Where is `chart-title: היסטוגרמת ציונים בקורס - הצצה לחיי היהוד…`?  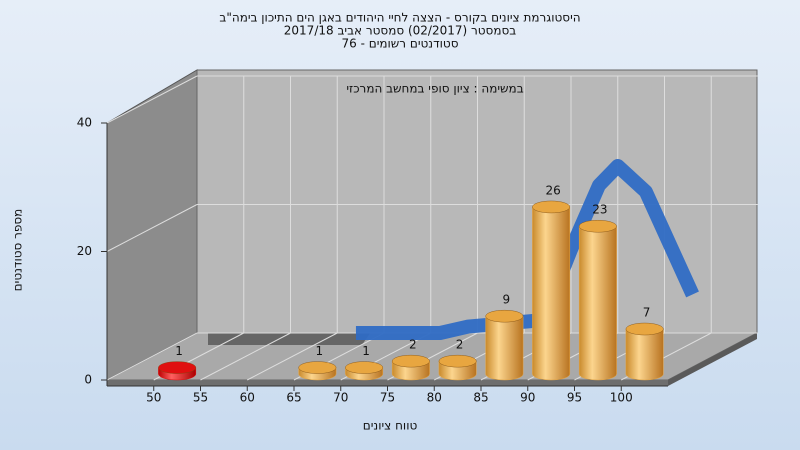 chart-title: היסטוגרמת ציונים בקורס - הצצה לחיי היהוד… is located at coordinates (399, 18).